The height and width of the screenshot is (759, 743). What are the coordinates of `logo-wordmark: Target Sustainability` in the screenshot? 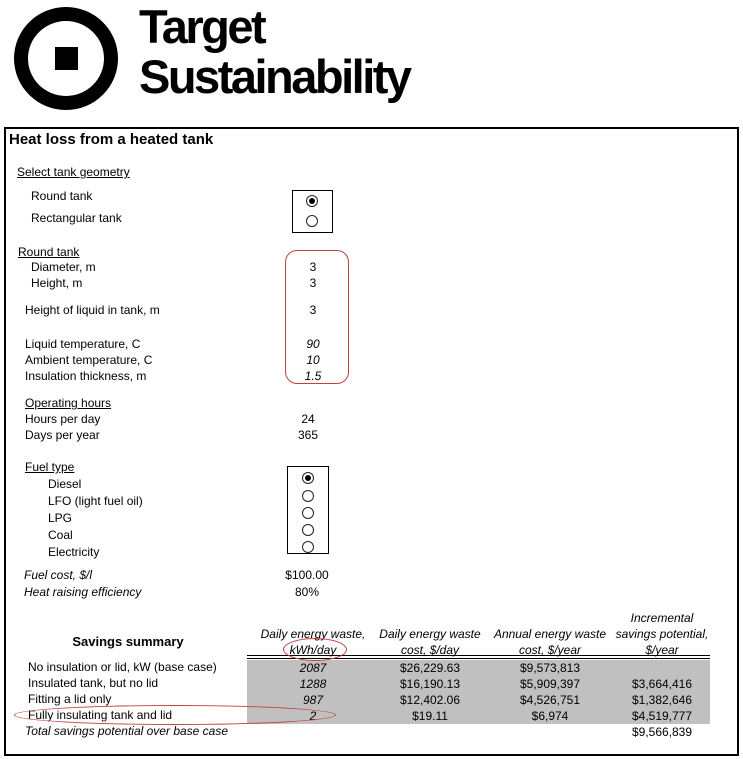 It's located at (275, 51).